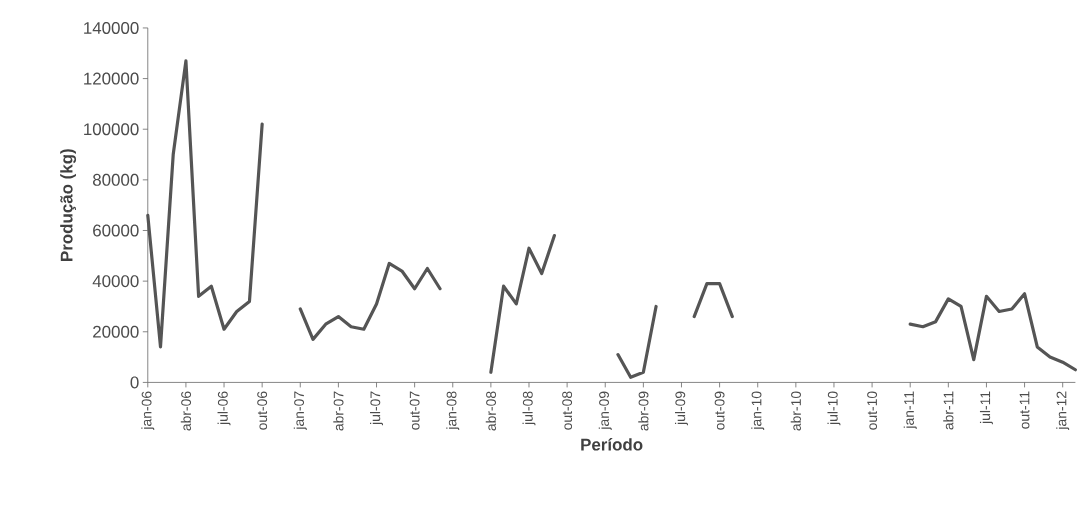 This screenshot has height=519, width=1077. What do you see at coordinates (1063, 410) in the screenshot?
I see `x-tick-label: jan-12` at bounding box center [1063, 410].